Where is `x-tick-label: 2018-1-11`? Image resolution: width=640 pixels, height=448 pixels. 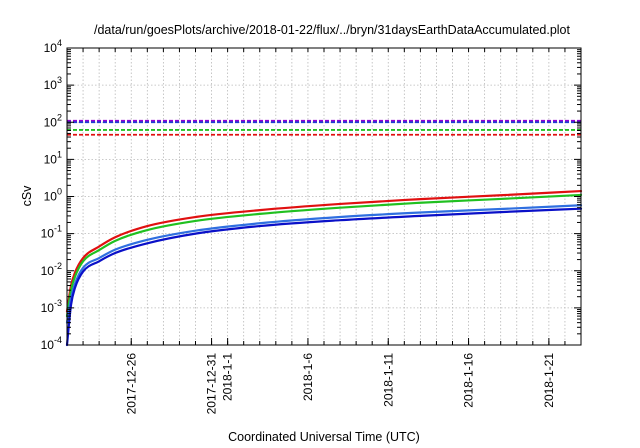
x-tick-label: 2018-1-11 is located at coordinates (388, 380).